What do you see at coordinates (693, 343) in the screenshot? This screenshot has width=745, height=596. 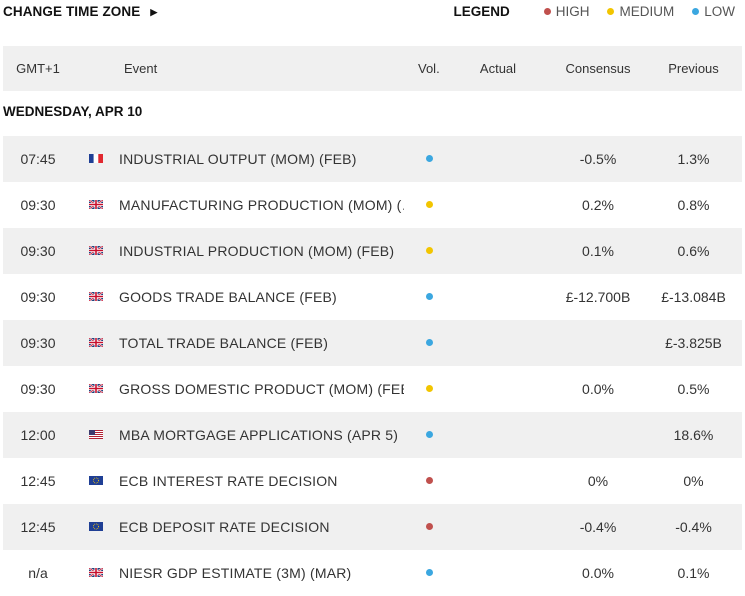 I see `event-previous: £-3.825B` at bounding box center [693, 343].